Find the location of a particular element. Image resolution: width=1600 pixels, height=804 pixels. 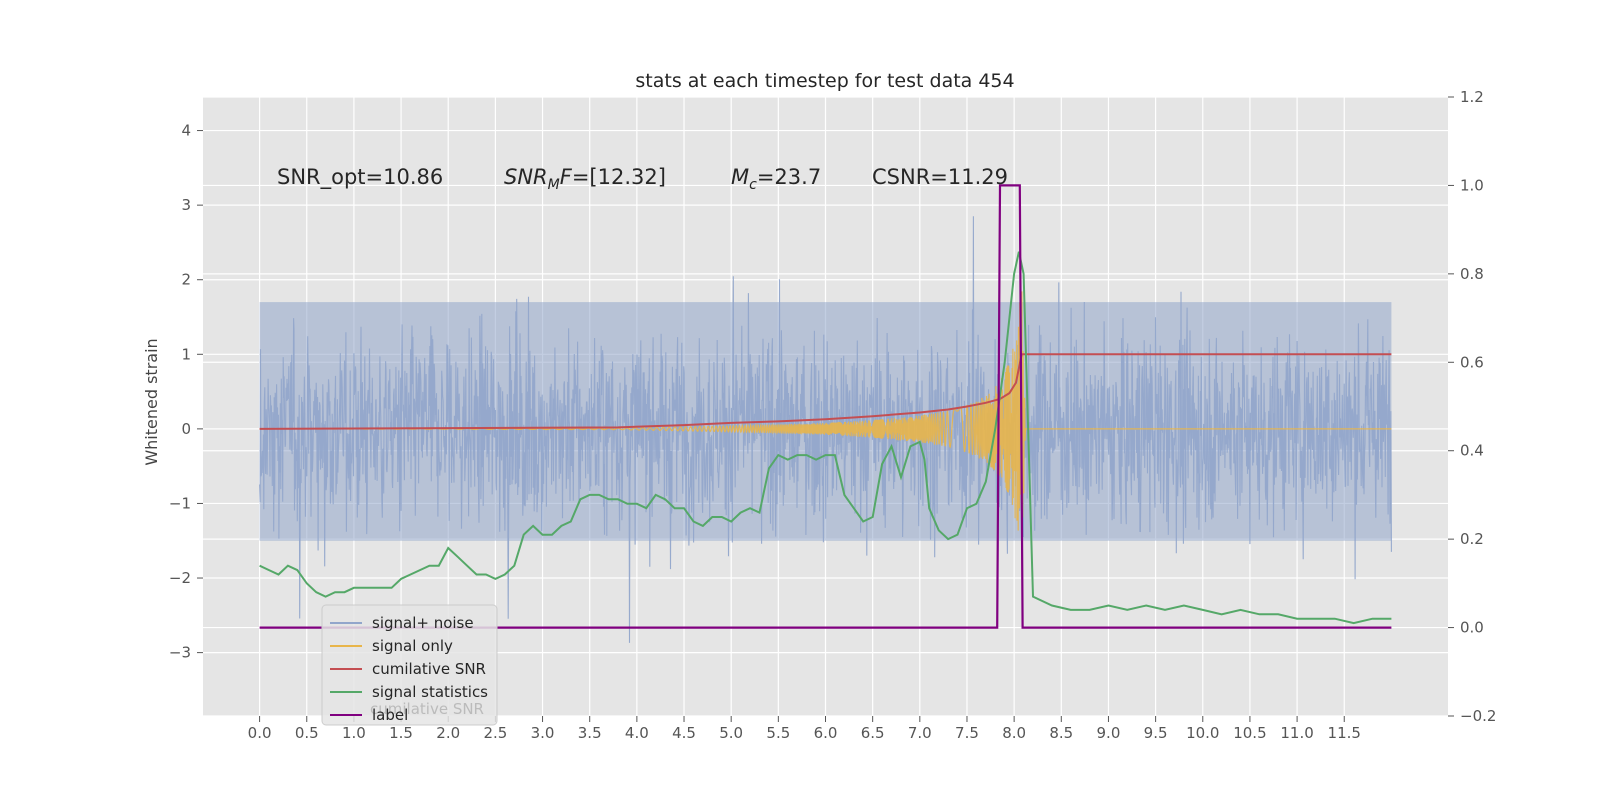

annotation-snr-mf: SNRMF=[12.32] is located at coordinates (585, 179).